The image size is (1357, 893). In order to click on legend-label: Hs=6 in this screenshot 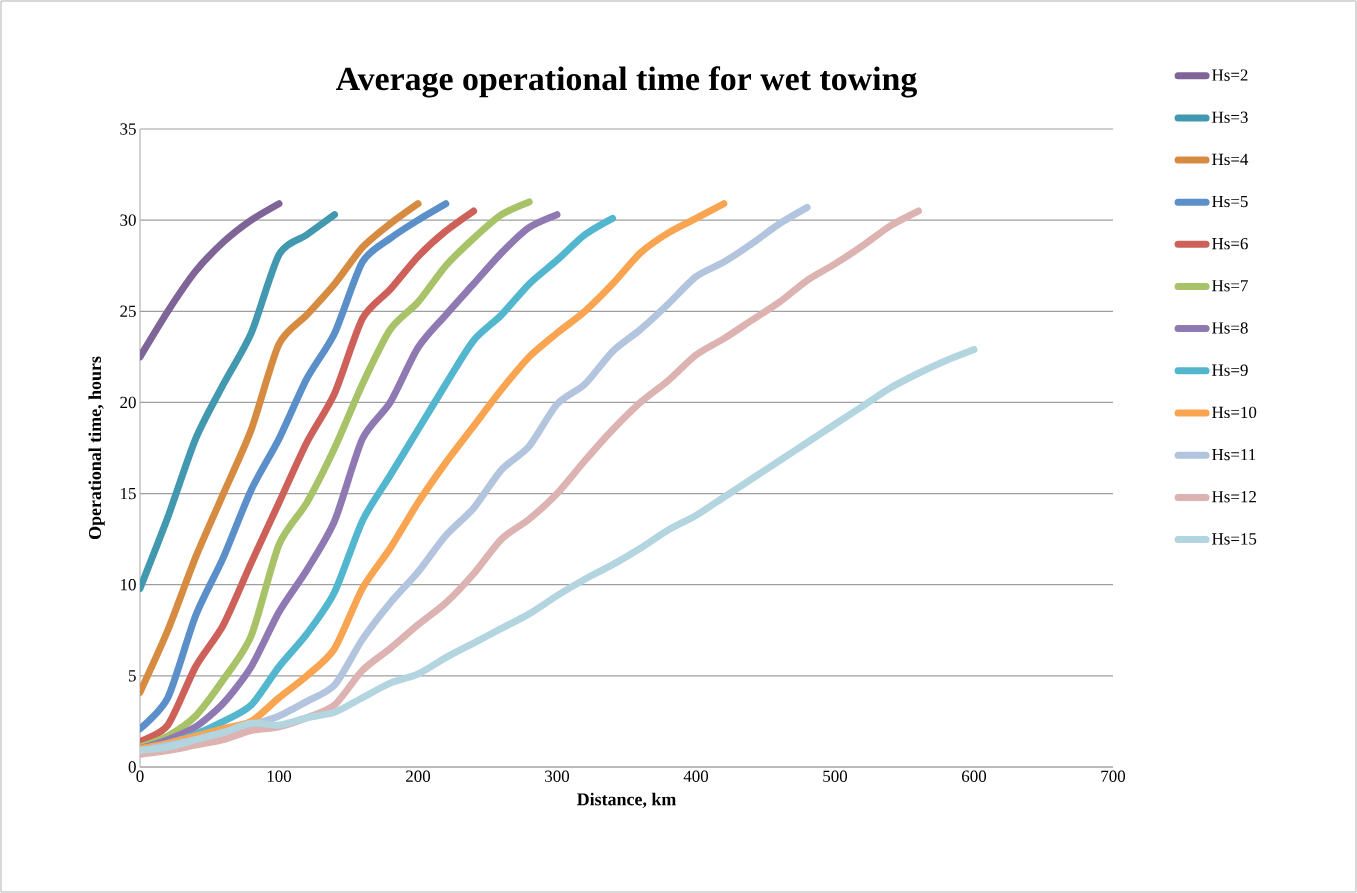, I will do `click(1230, 243)`.